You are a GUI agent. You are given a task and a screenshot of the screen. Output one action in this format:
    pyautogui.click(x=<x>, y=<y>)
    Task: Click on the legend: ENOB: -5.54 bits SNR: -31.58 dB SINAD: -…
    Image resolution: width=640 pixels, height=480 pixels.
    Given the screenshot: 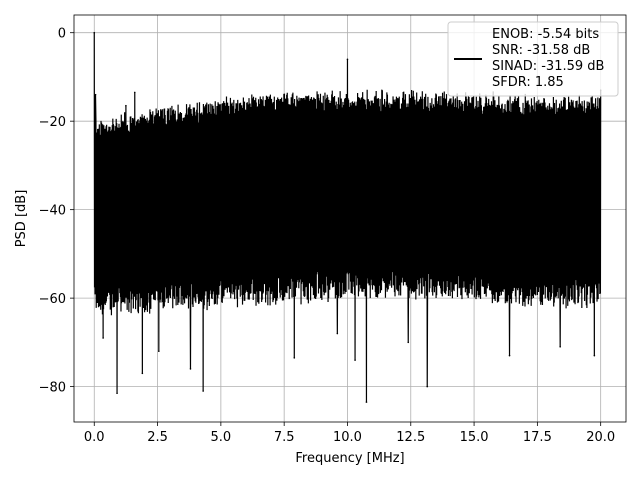 What is the action you would take?
    pyautogui.click(x=533, y=59)
    